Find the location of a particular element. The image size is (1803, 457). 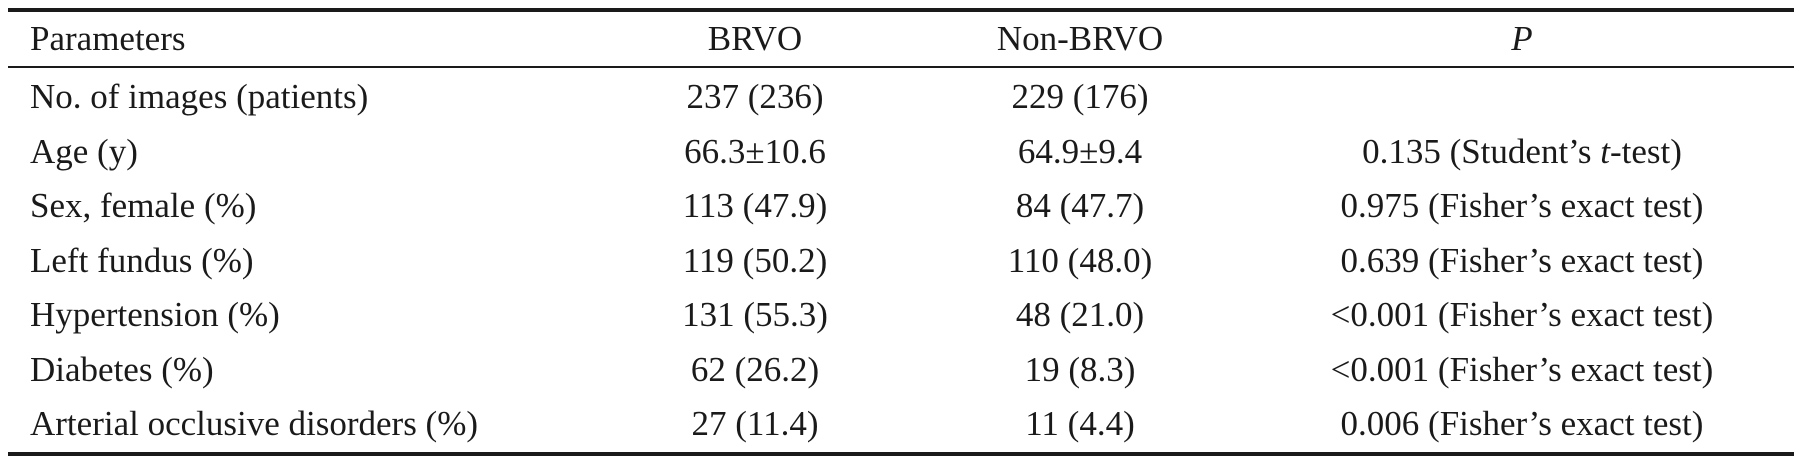

header-row: Parameters BRVO Non-BRVO P is located at coordinates (901, 38).